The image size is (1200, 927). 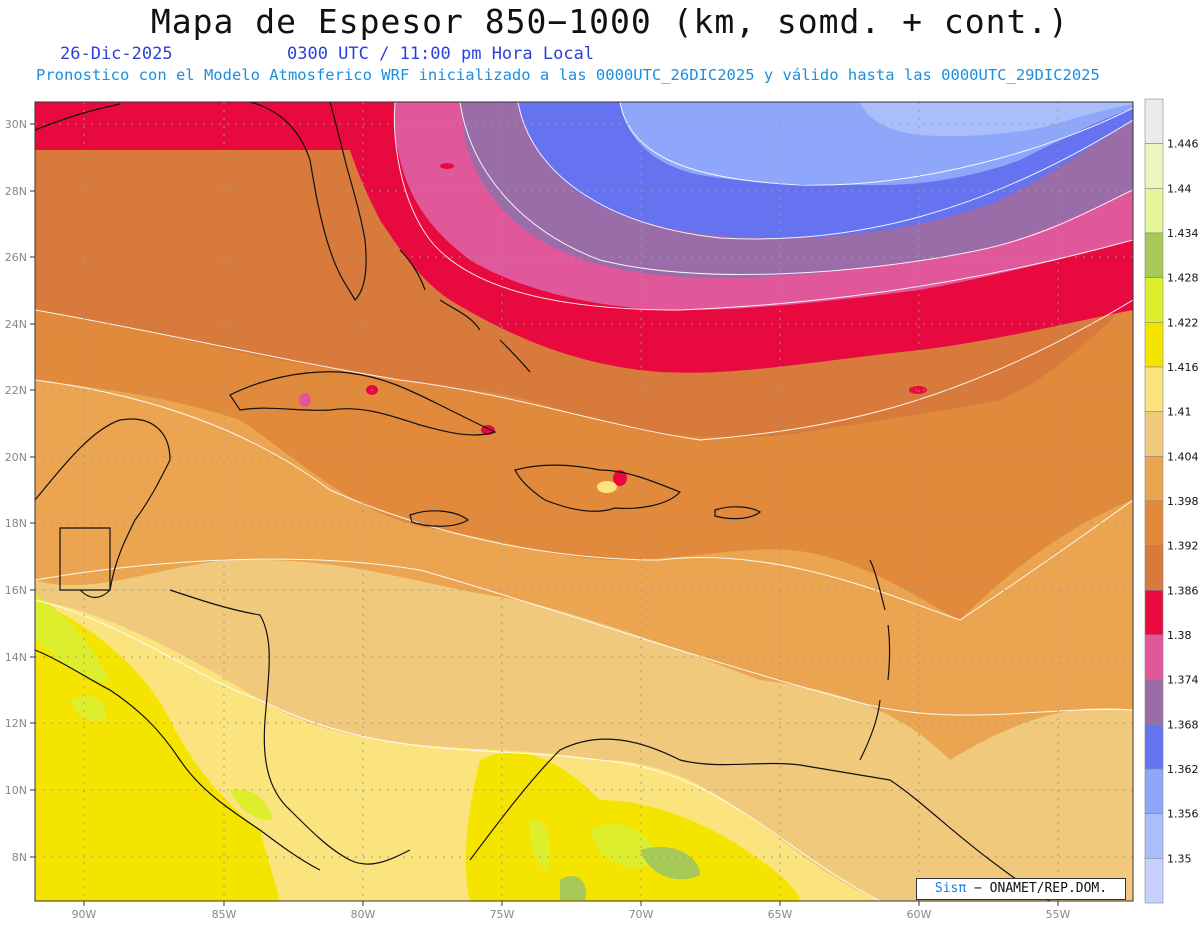 I want to click on lat-label: 10N, so click(x=16, y=790).